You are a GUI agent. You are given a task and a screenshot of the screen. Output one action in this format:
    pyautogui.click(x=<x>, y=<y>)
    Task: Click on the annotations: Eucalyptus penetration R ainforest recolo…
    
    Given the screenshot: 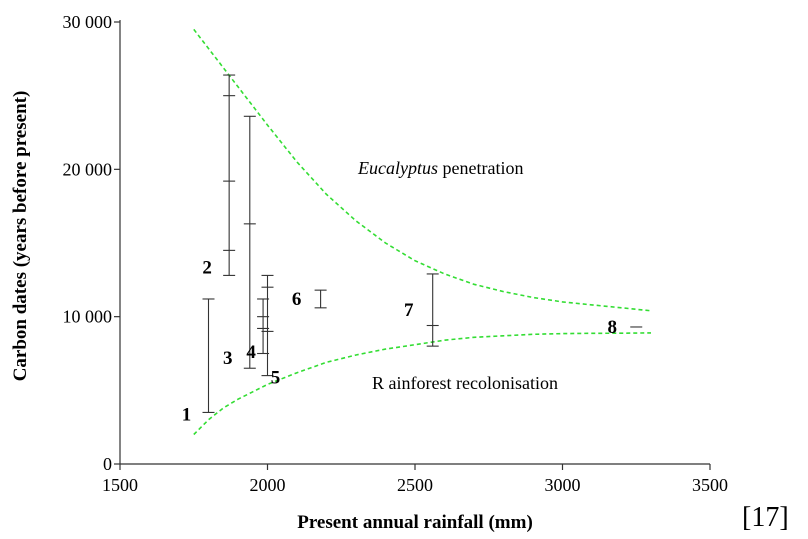 What is the action you would take?
    pyautogui.click(x=457, y=275)
    